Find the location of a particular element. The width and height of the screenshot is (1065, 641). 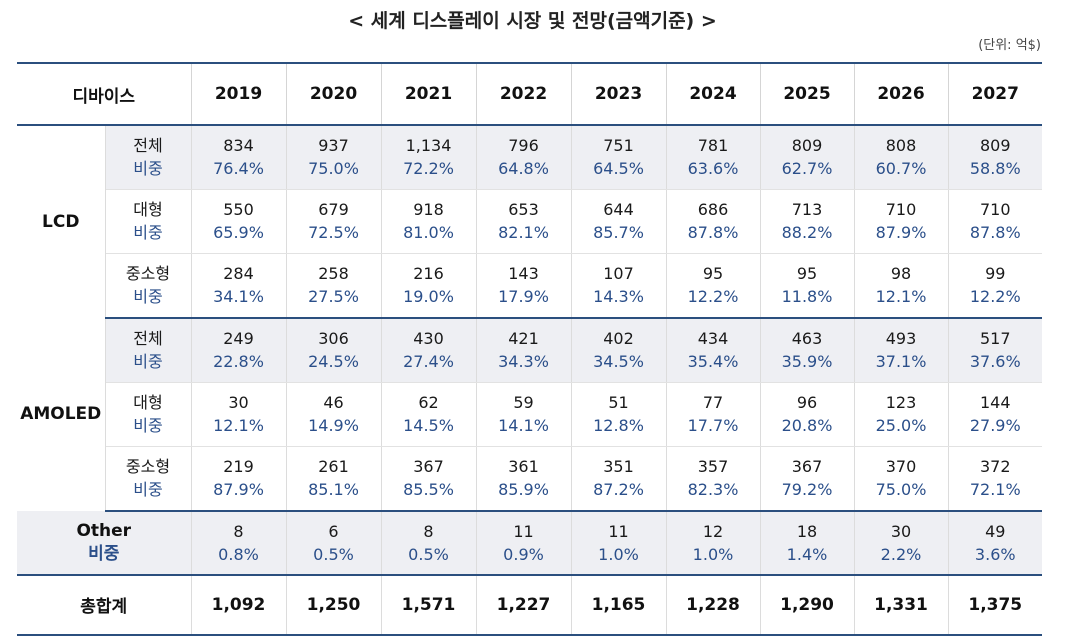

year-header: 2025 is located at coordinates (806, 94).